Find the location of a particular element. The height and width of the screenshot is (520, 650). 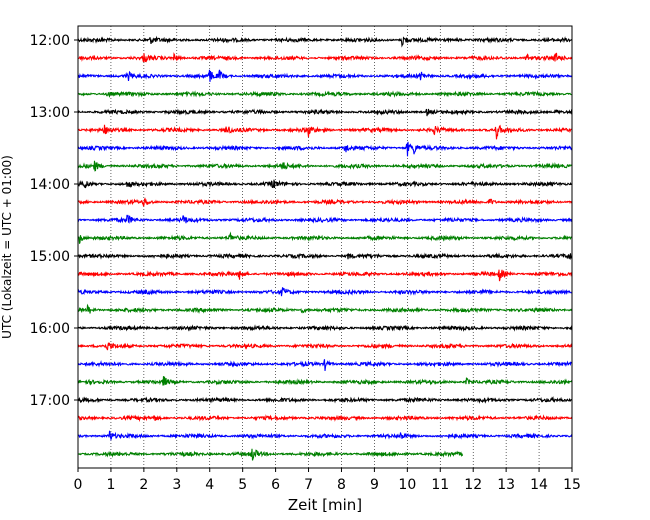

y-tick-label: 16:00 is located at coordinates (50, 329).